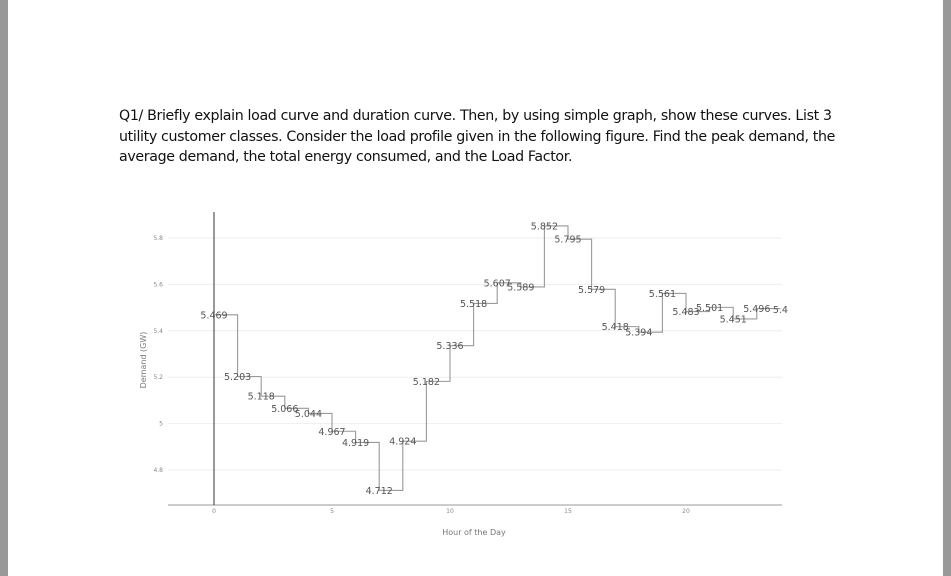  I want to click on data-label: 5.182, so click(426, 382).